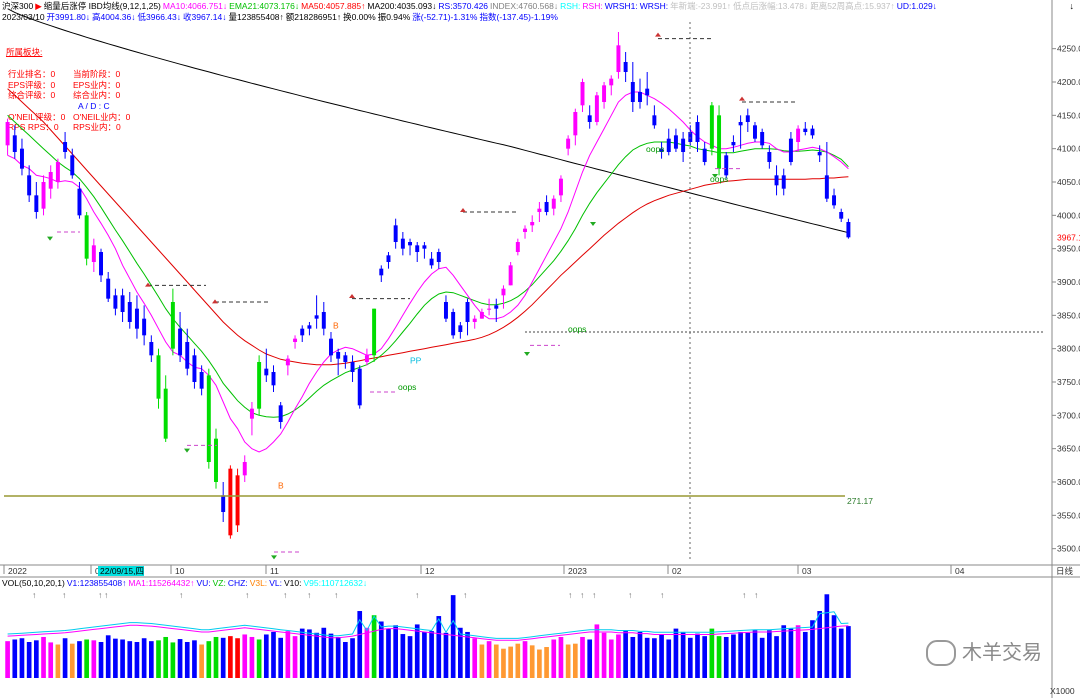 This screenshot has width=1080, height=698. Describe the element at coordinates (32, 74) in the screenshot. I see `side-left-0: 行业排名：0` at that location.